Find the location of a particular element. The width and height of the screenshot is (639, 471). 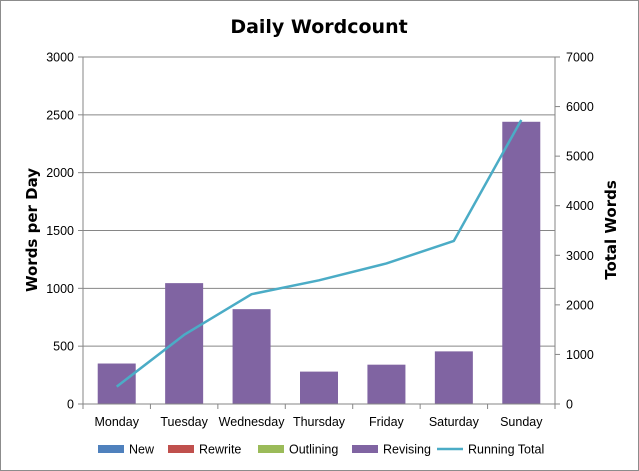

left-tick-label: 1000 is located at coordinates (60, 289).